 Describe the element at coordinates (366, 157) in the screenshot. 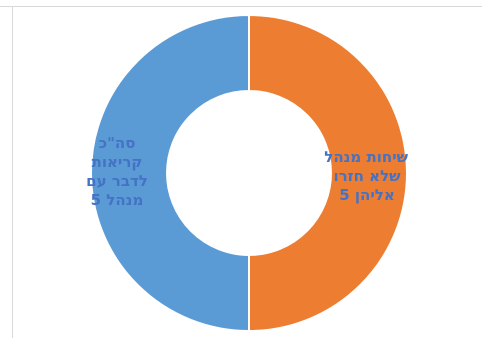

I see `slice-label-line: שיחות מנהל` at that location.